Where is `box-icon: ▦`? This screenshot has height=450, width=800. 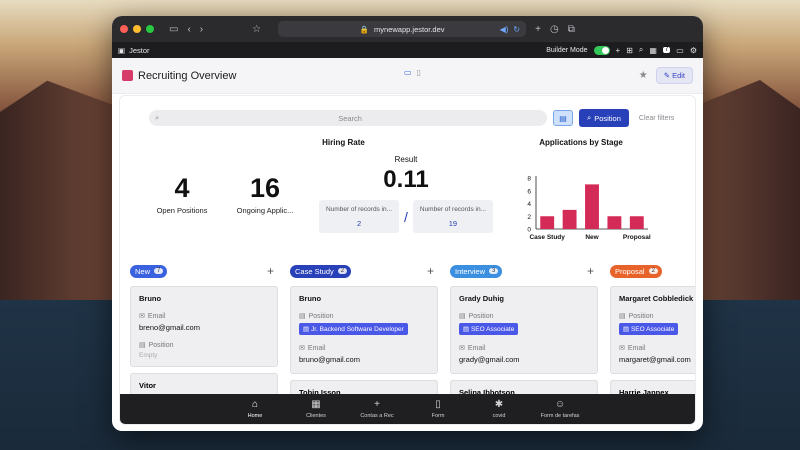
box-icon: ▦ is located at coordinates (653, 50).